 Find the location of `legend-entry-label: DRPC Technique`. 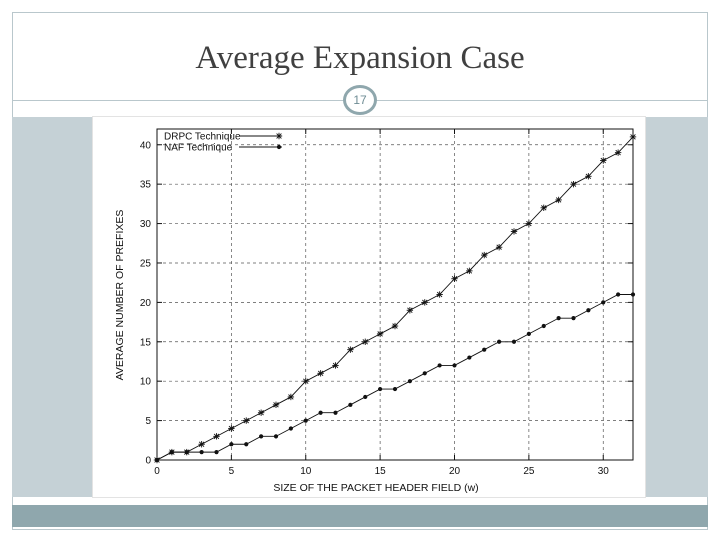

legend-entry-label: DRPC Technique is located at coordinates (202, 137).